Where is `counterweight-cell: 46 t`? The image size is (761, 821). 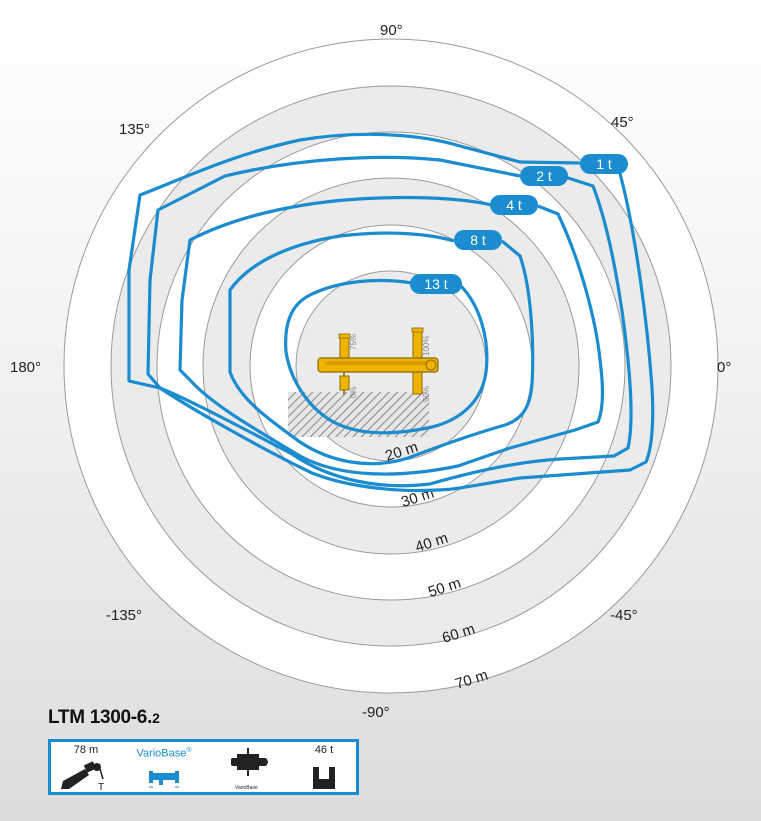
counterweight-cell: 46 t is located at coordinates (324, 767).